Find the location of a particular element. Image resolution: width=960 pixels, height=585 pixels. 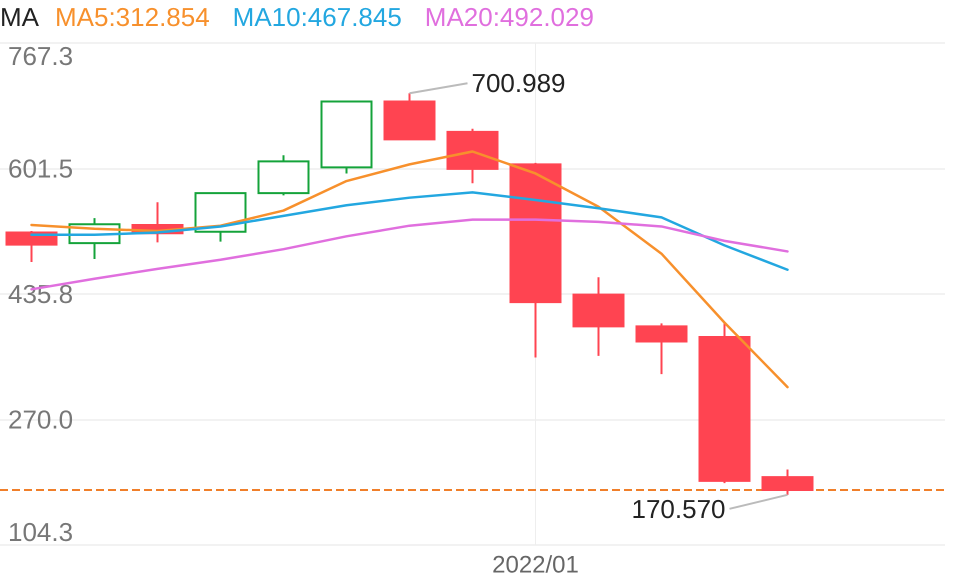

y-tick-label: 270.0 is located at coordinates (41, 419).